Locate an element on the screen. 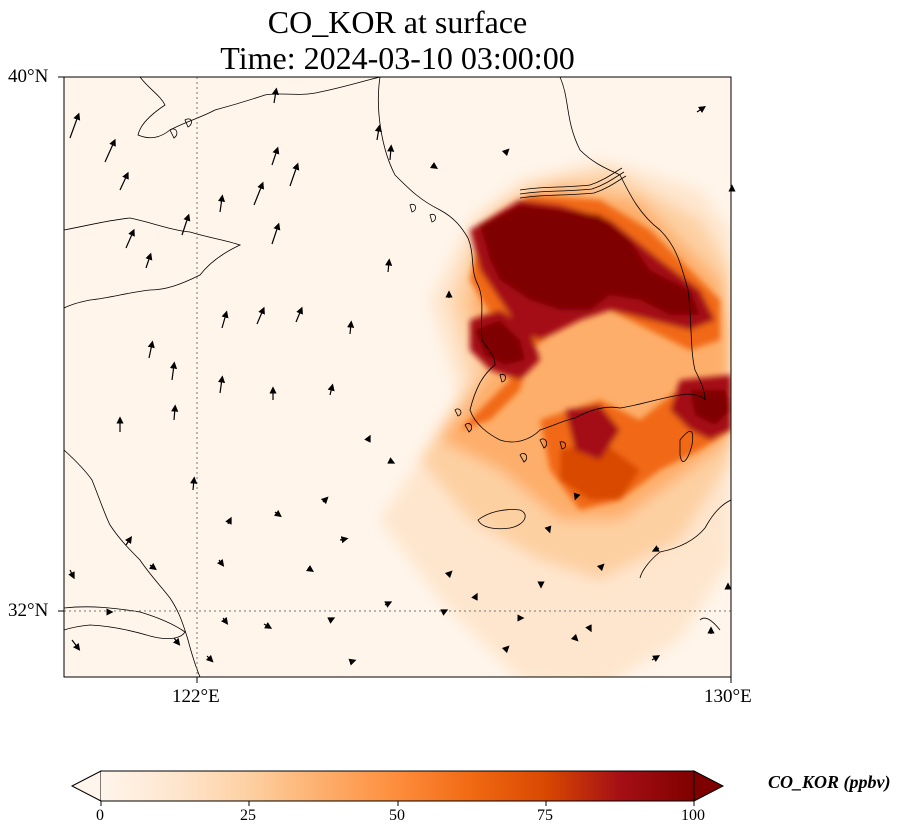  lat-label-32n: 32°N is located at coordinates (28, 610).